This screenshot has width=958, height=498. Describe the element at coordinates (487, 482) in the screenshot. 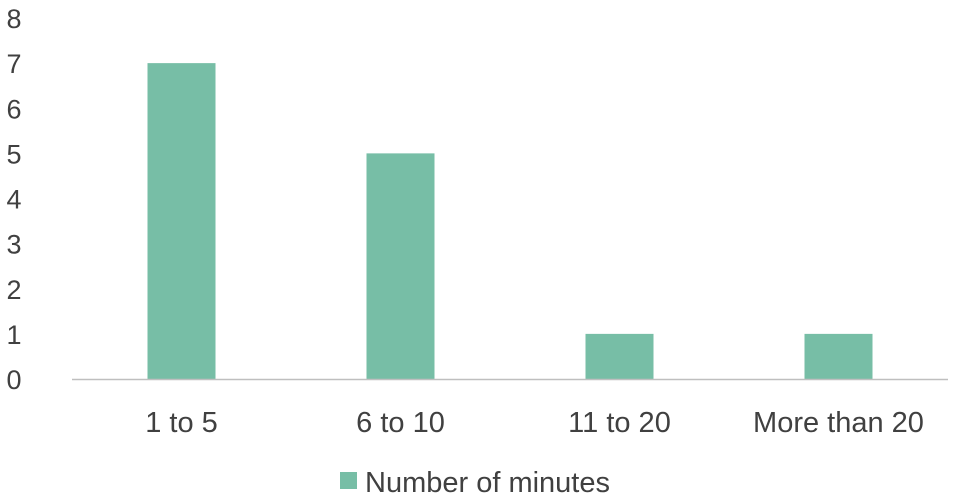

I see `legend-label: Number of minutes` at that location.